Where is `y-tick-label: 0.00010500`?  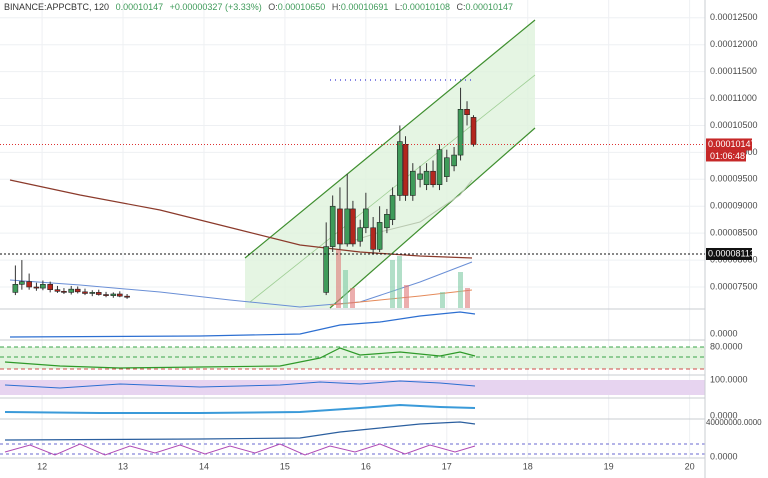 y-tick-label: 0.00010500 is located at coordinates (734, 125).